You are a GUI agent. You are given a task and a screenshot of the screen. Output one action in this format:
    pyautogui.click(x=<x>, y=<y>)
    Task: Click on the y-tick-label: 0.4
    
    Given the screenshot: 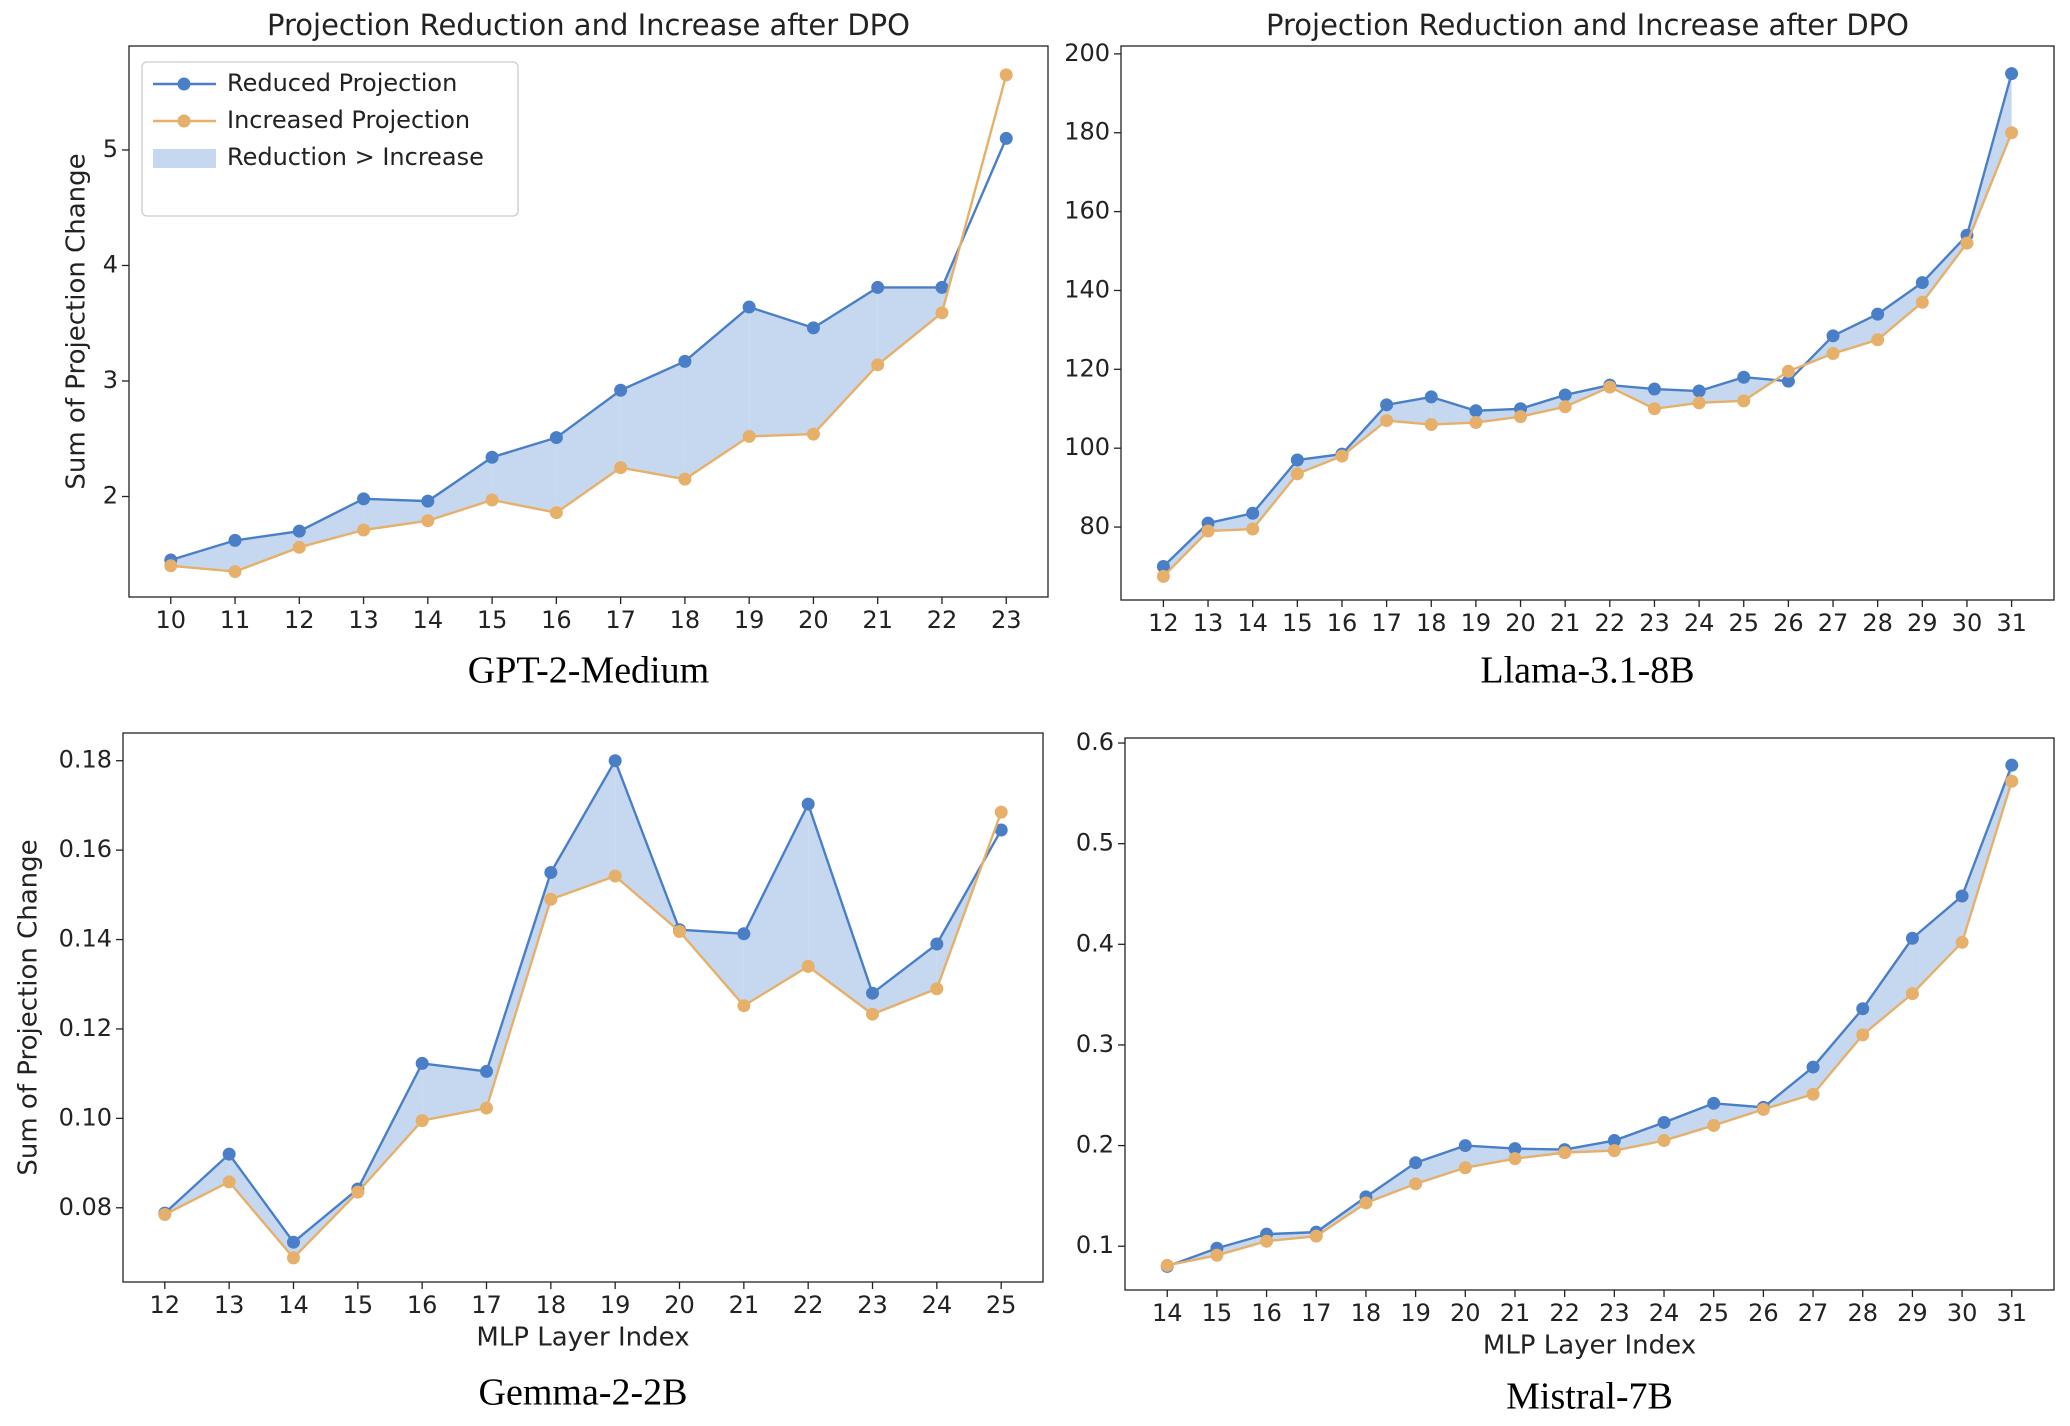 What is the action you would take?
    pyautogui.click(x=1095, y=943)
    